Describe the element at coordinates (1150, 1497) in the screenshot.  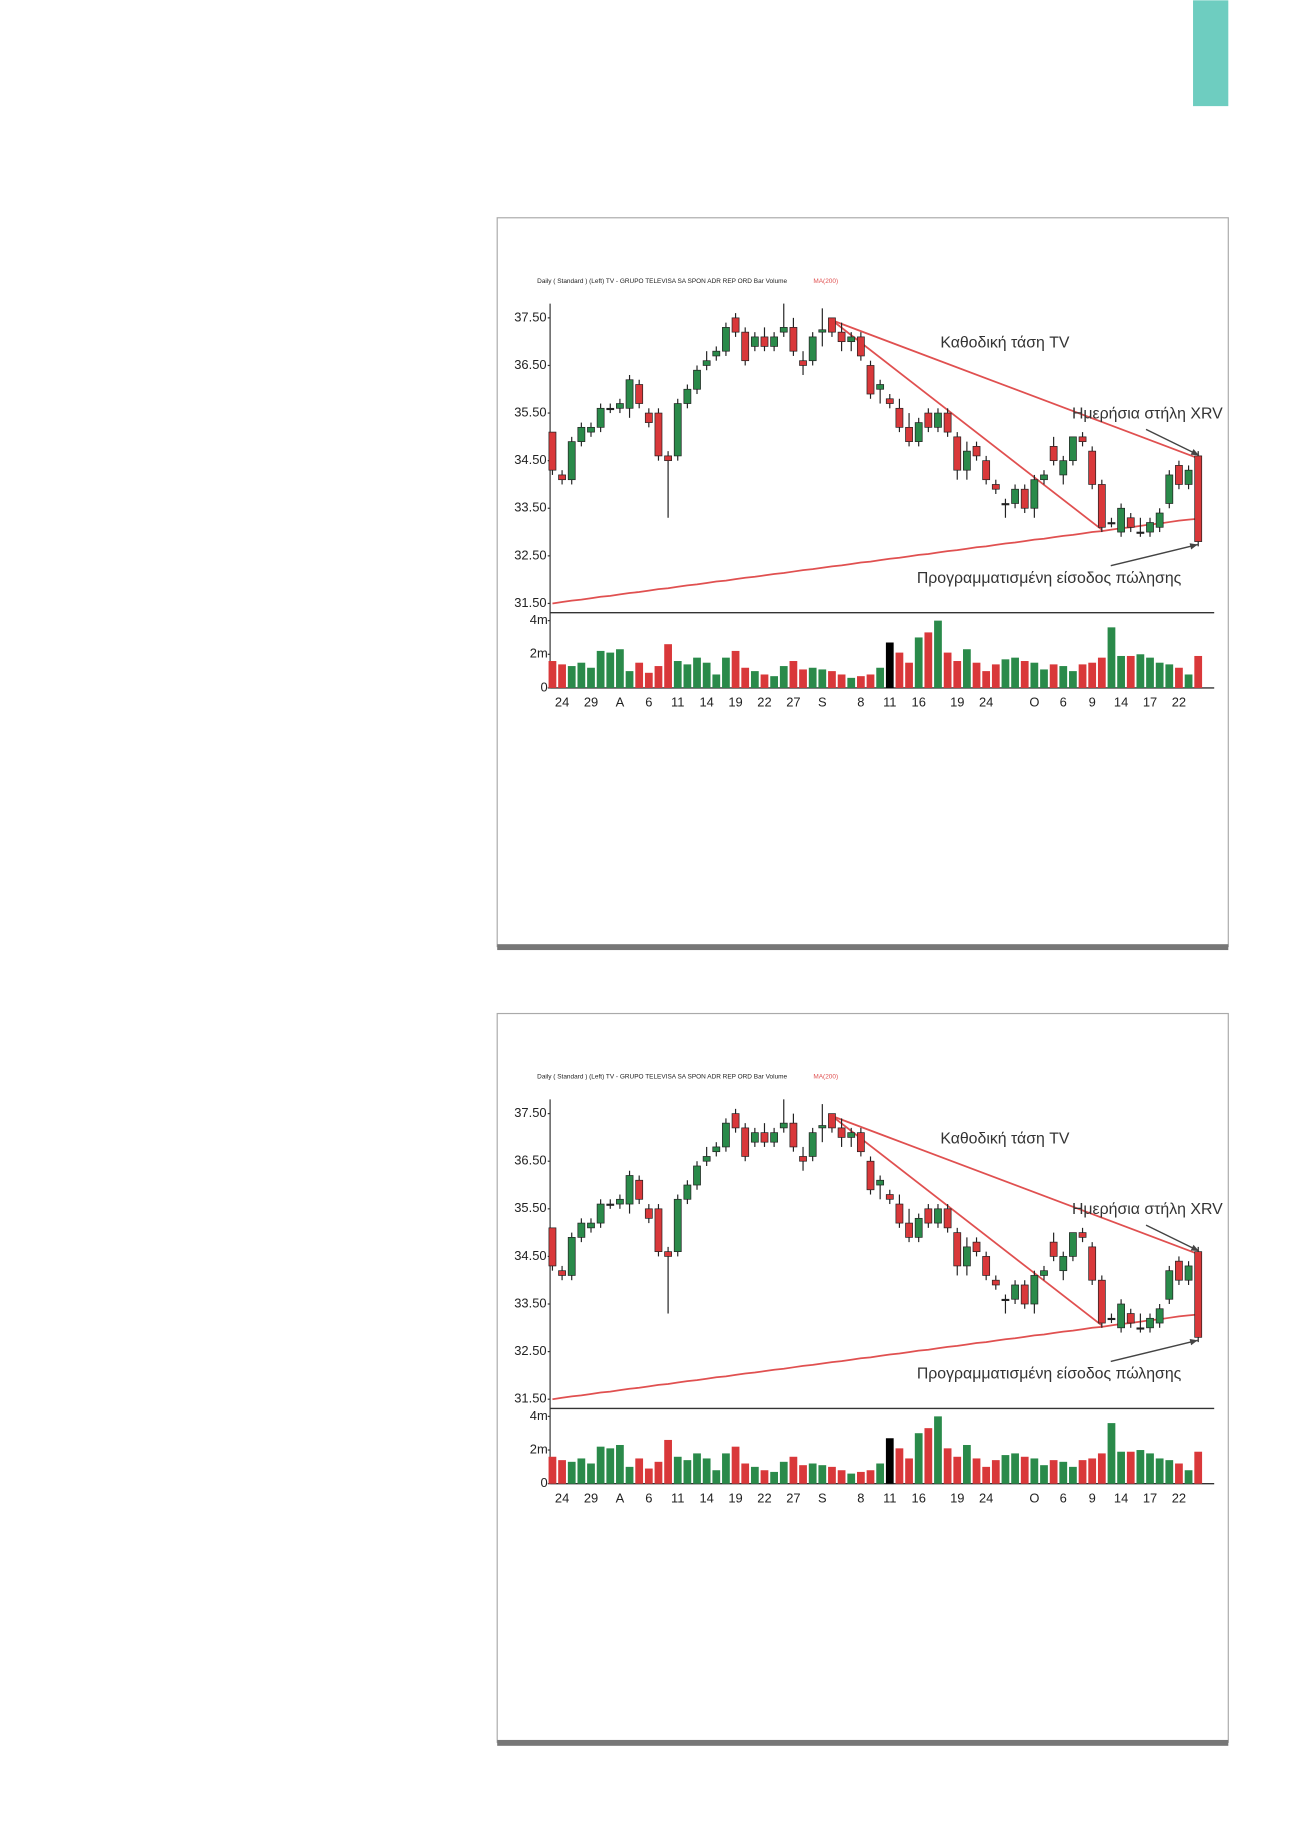
I see `x-tick-label: 17` at that location.